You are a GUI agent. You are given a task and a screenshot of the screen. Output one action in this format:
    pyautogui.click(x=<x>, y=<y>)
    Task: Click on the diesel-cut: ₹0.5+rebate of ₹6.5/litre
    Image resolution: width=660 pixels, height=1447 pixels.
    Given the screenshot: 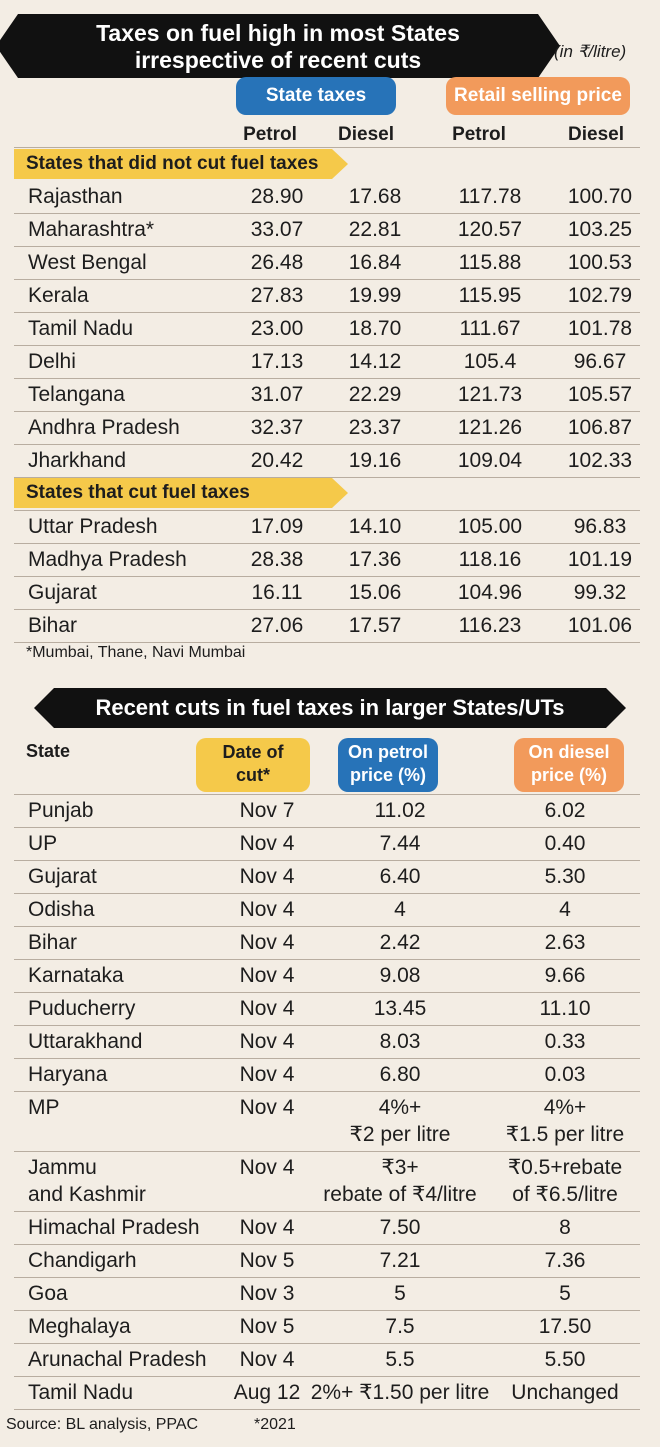 What is the action you would take?
    pyautogui.click(x=565, y=1181)
    